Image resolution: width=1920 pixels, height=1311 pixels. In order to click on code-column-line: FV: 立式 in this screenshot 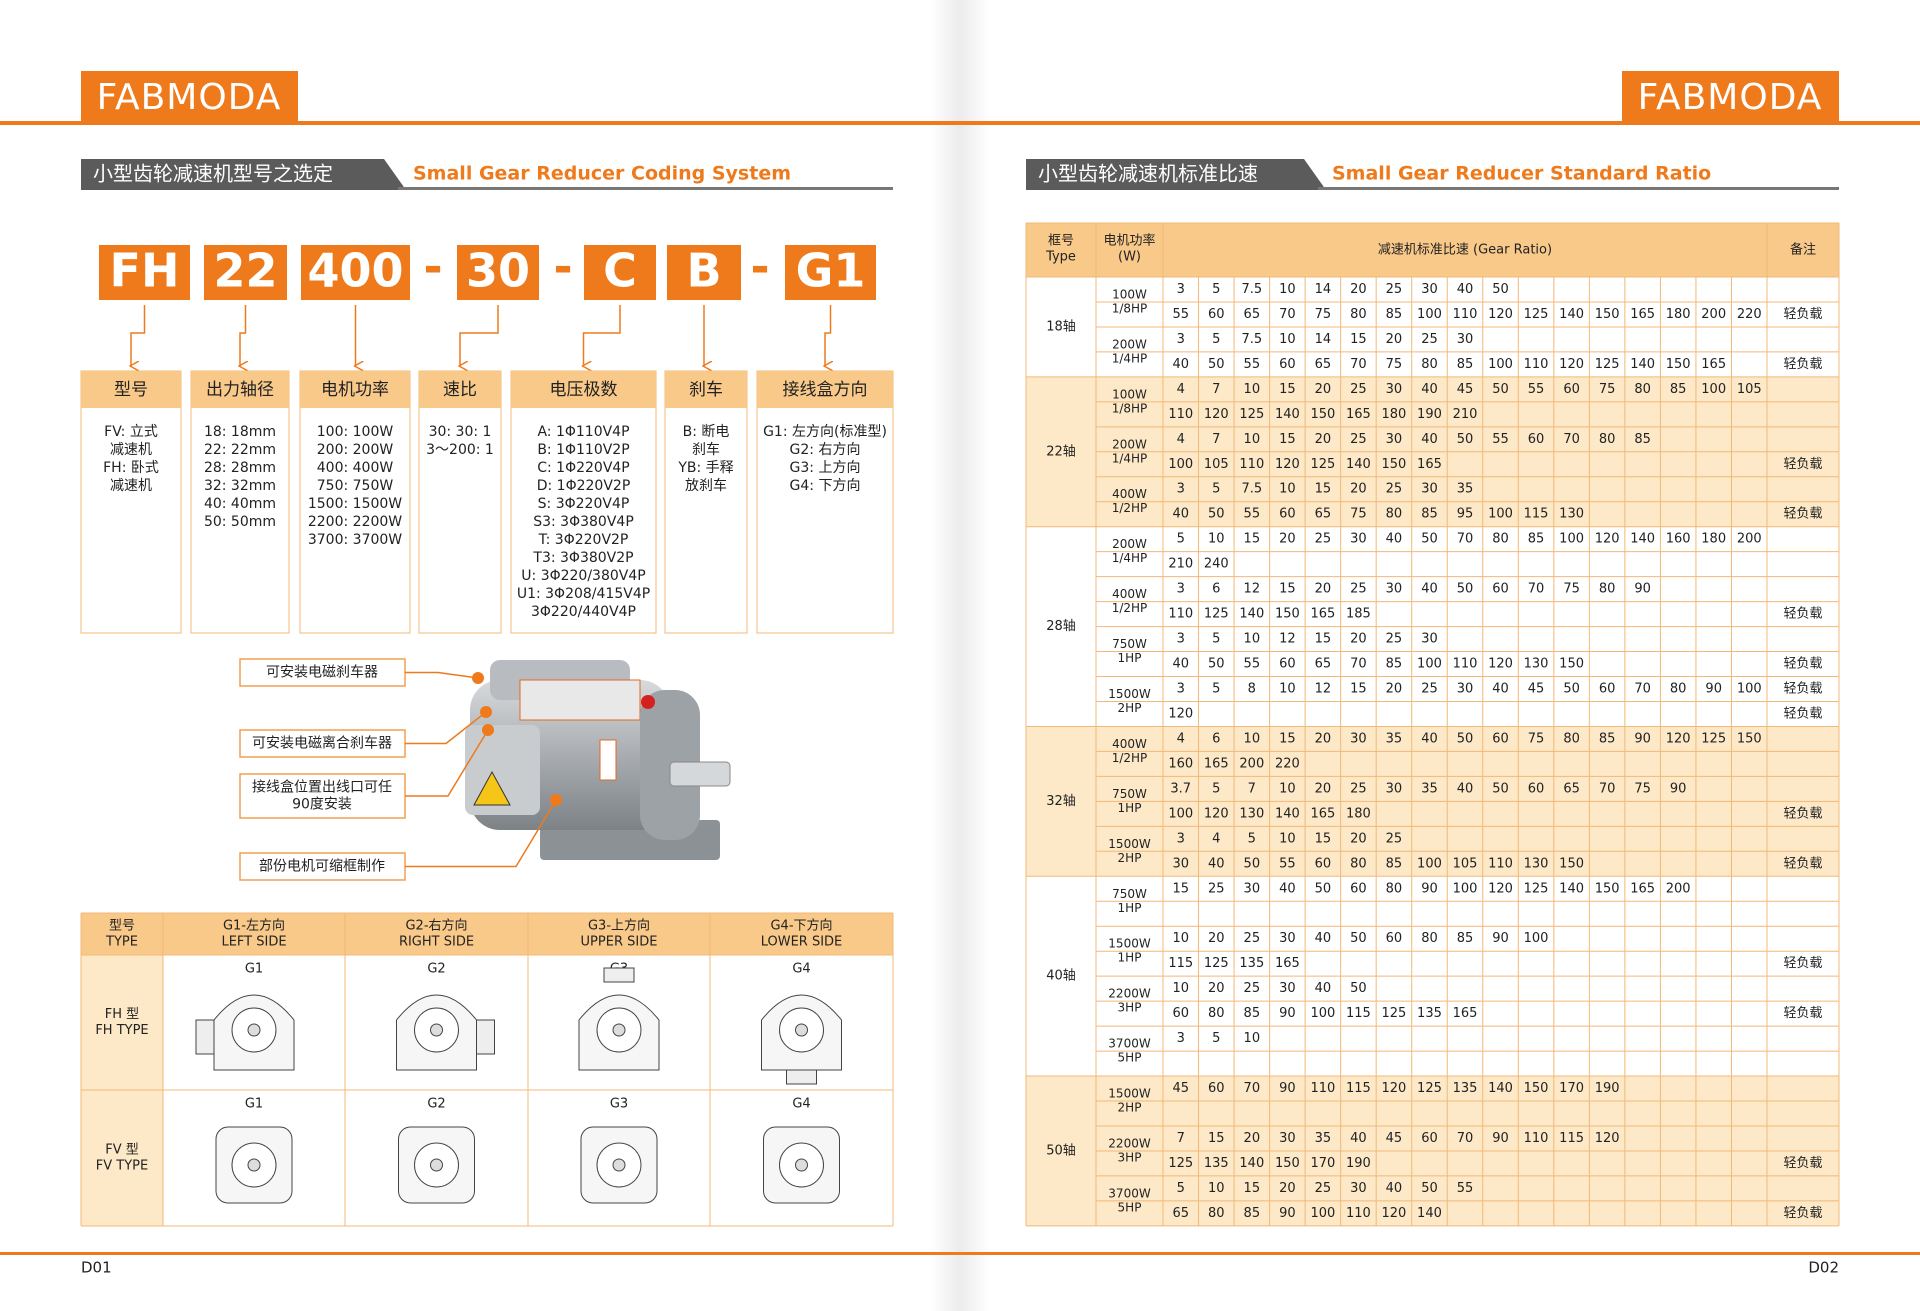, I will do `click(131, 432)`.